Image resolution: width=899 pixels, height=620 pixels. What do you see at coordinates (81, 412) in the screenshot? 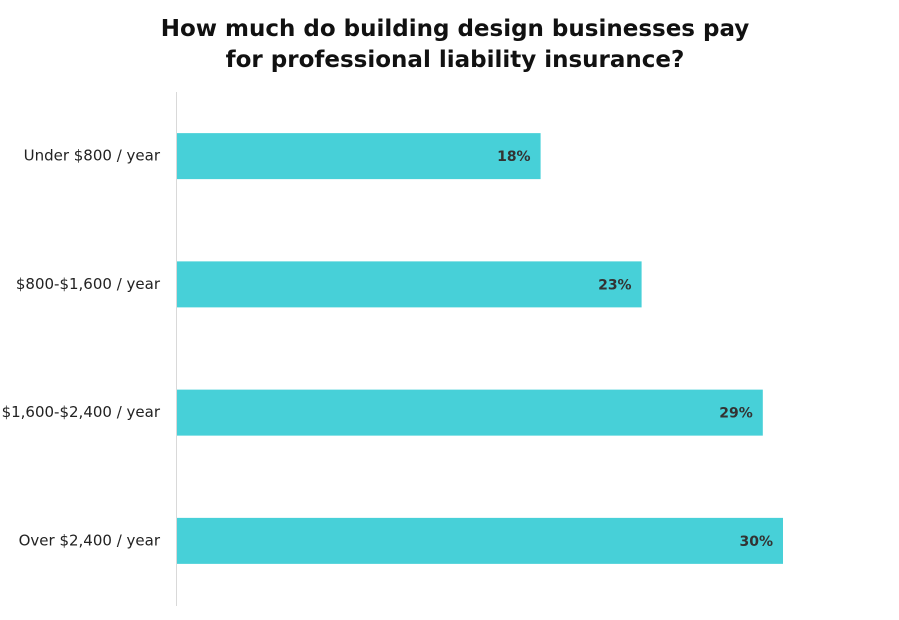
I see `category-label: $1,600-$2,400 / year` at bounding box center [81, 412].